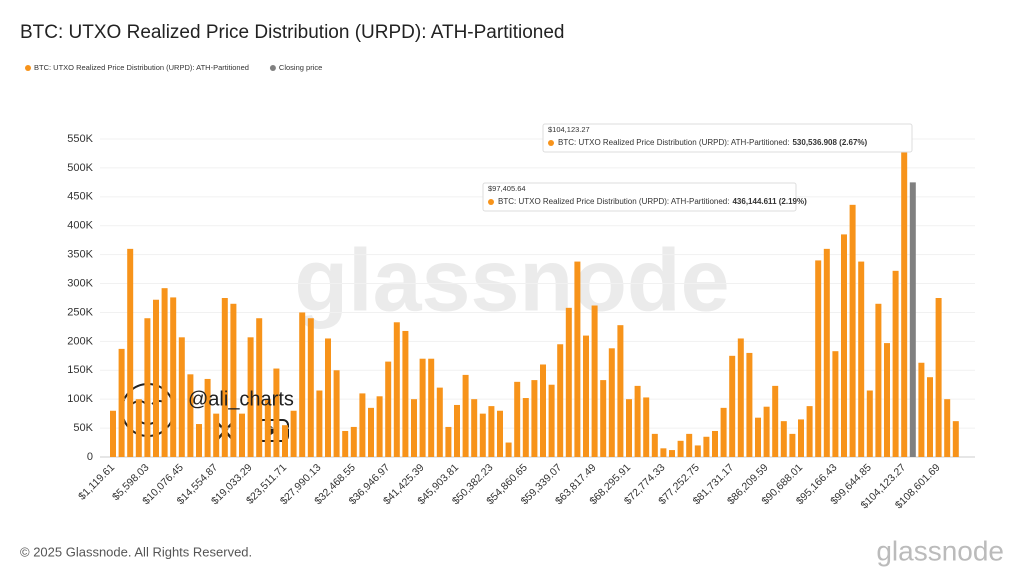 This screenshot has width=1024, height=579. I want to click on y-tick-label: 550K, so click(80, 139).